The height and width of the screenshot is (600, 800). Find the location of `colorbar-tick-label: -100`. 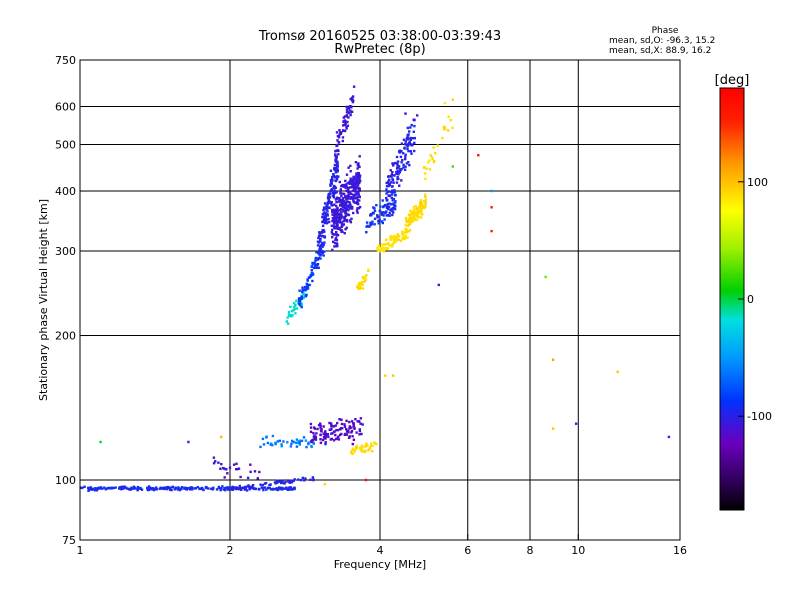

colorbar-tick-label: -100 is located at coordinates (759, 416).